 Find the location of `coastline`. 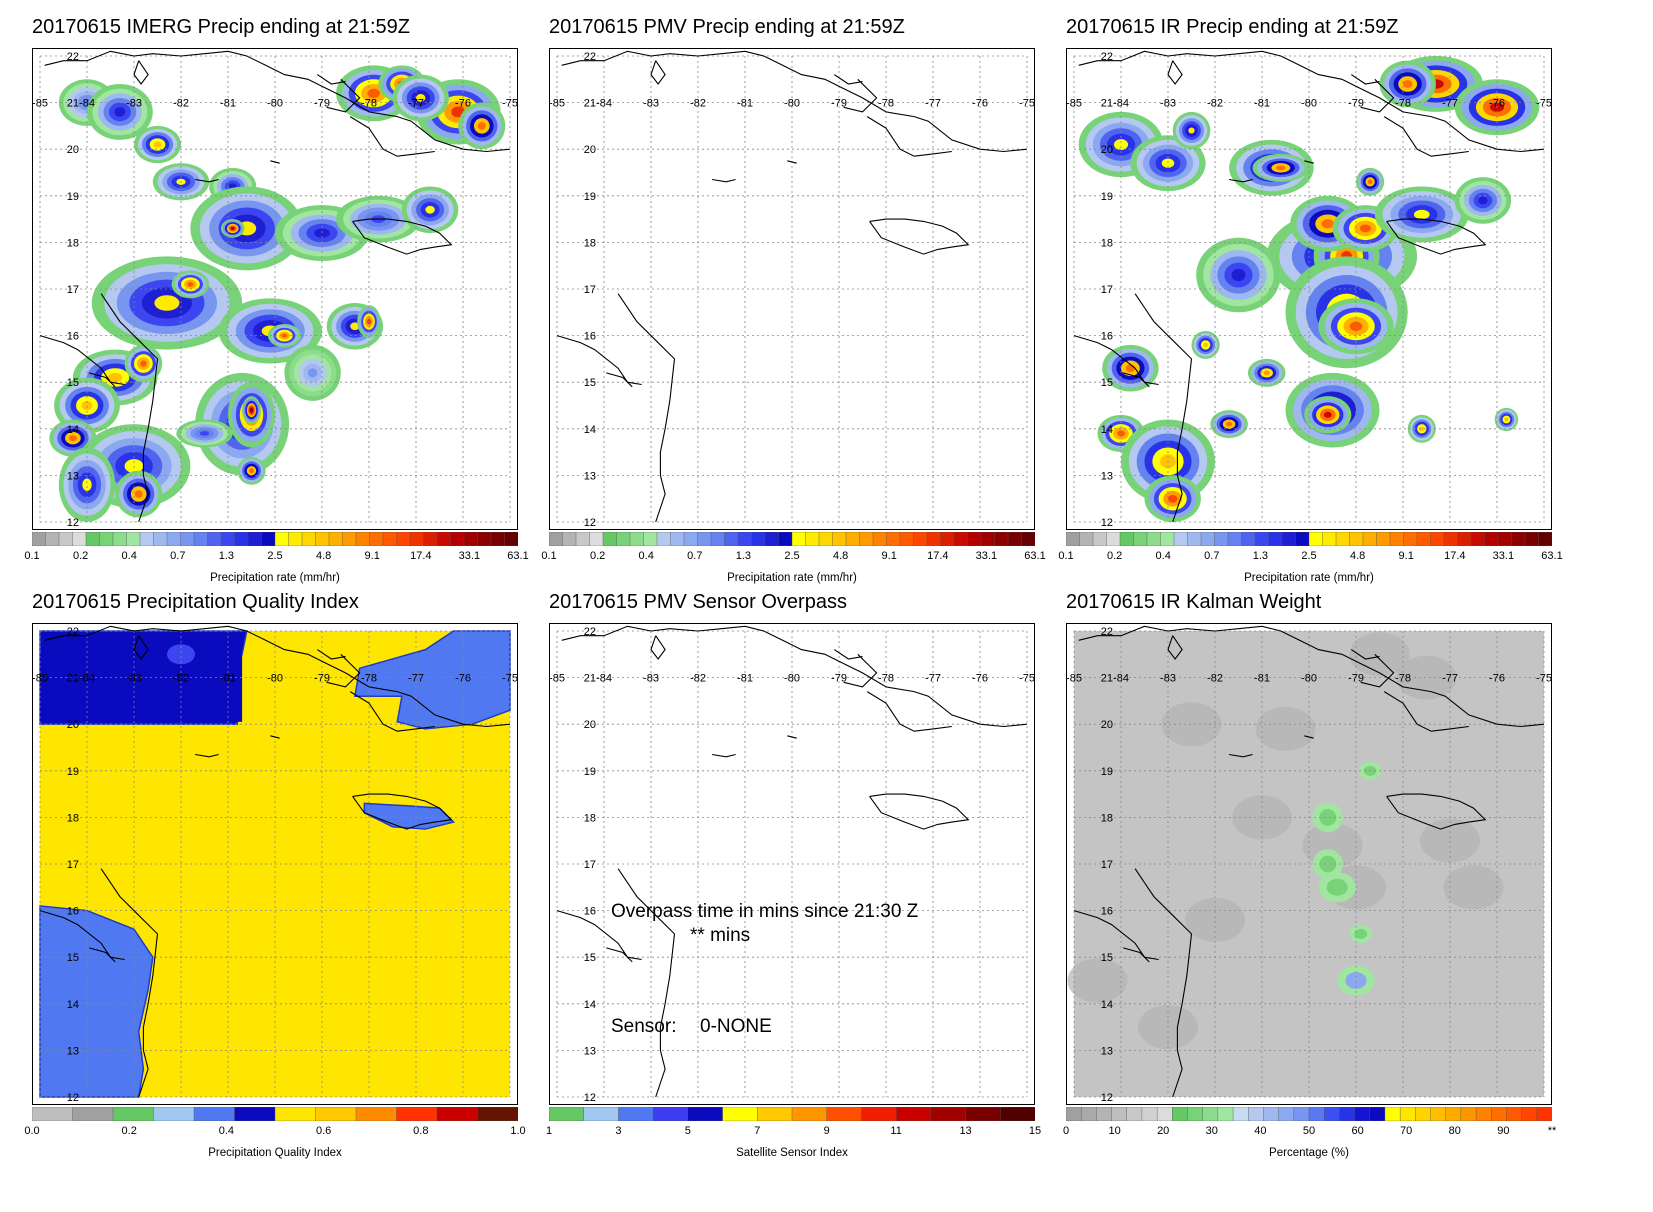

coastline is located at coordinates (275, 286).